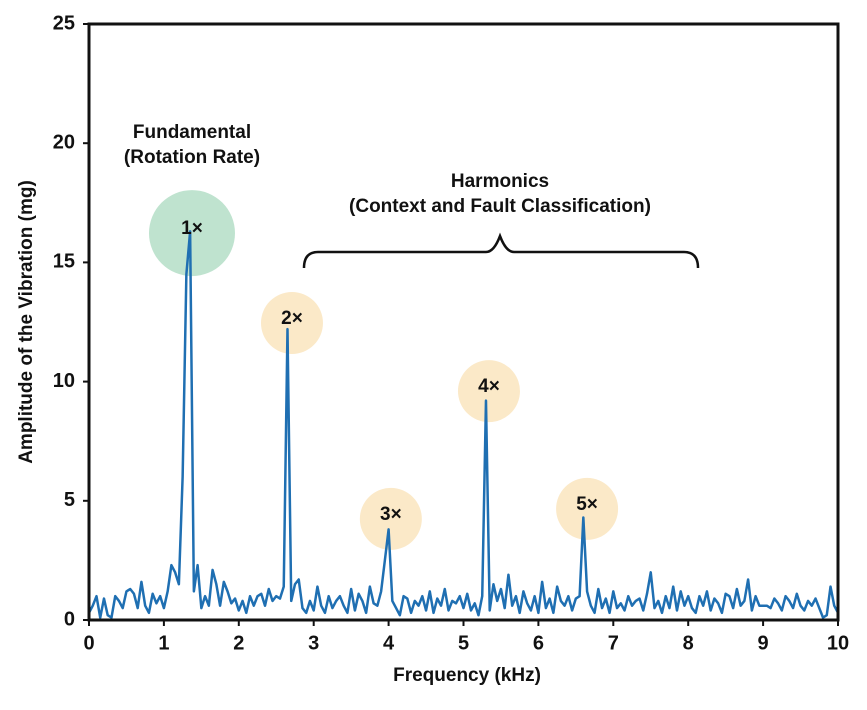 This screenshot has width=867, height=710. Describe the element at coordinates (69, 619) in the screenshot. I see `y-tick-label: 0` at that location.